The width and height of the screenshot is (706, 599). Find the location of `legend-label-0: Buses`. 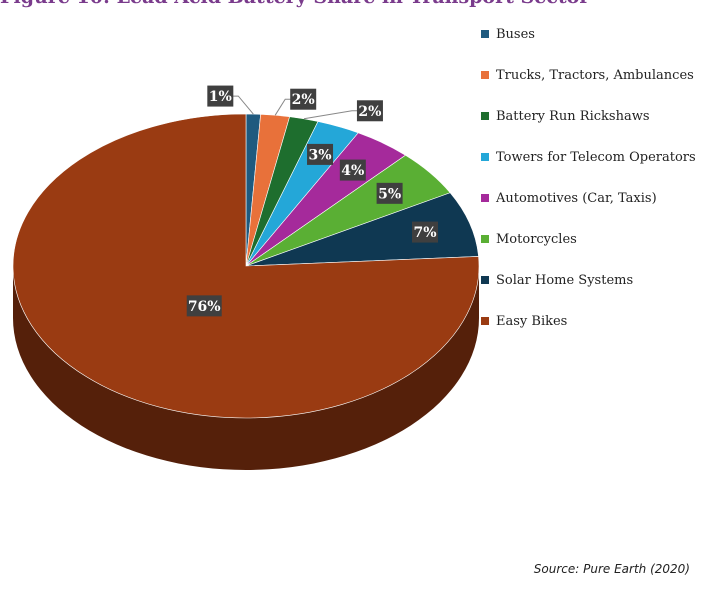

legend-label-0: Buses is located at coordinates (515, 34).